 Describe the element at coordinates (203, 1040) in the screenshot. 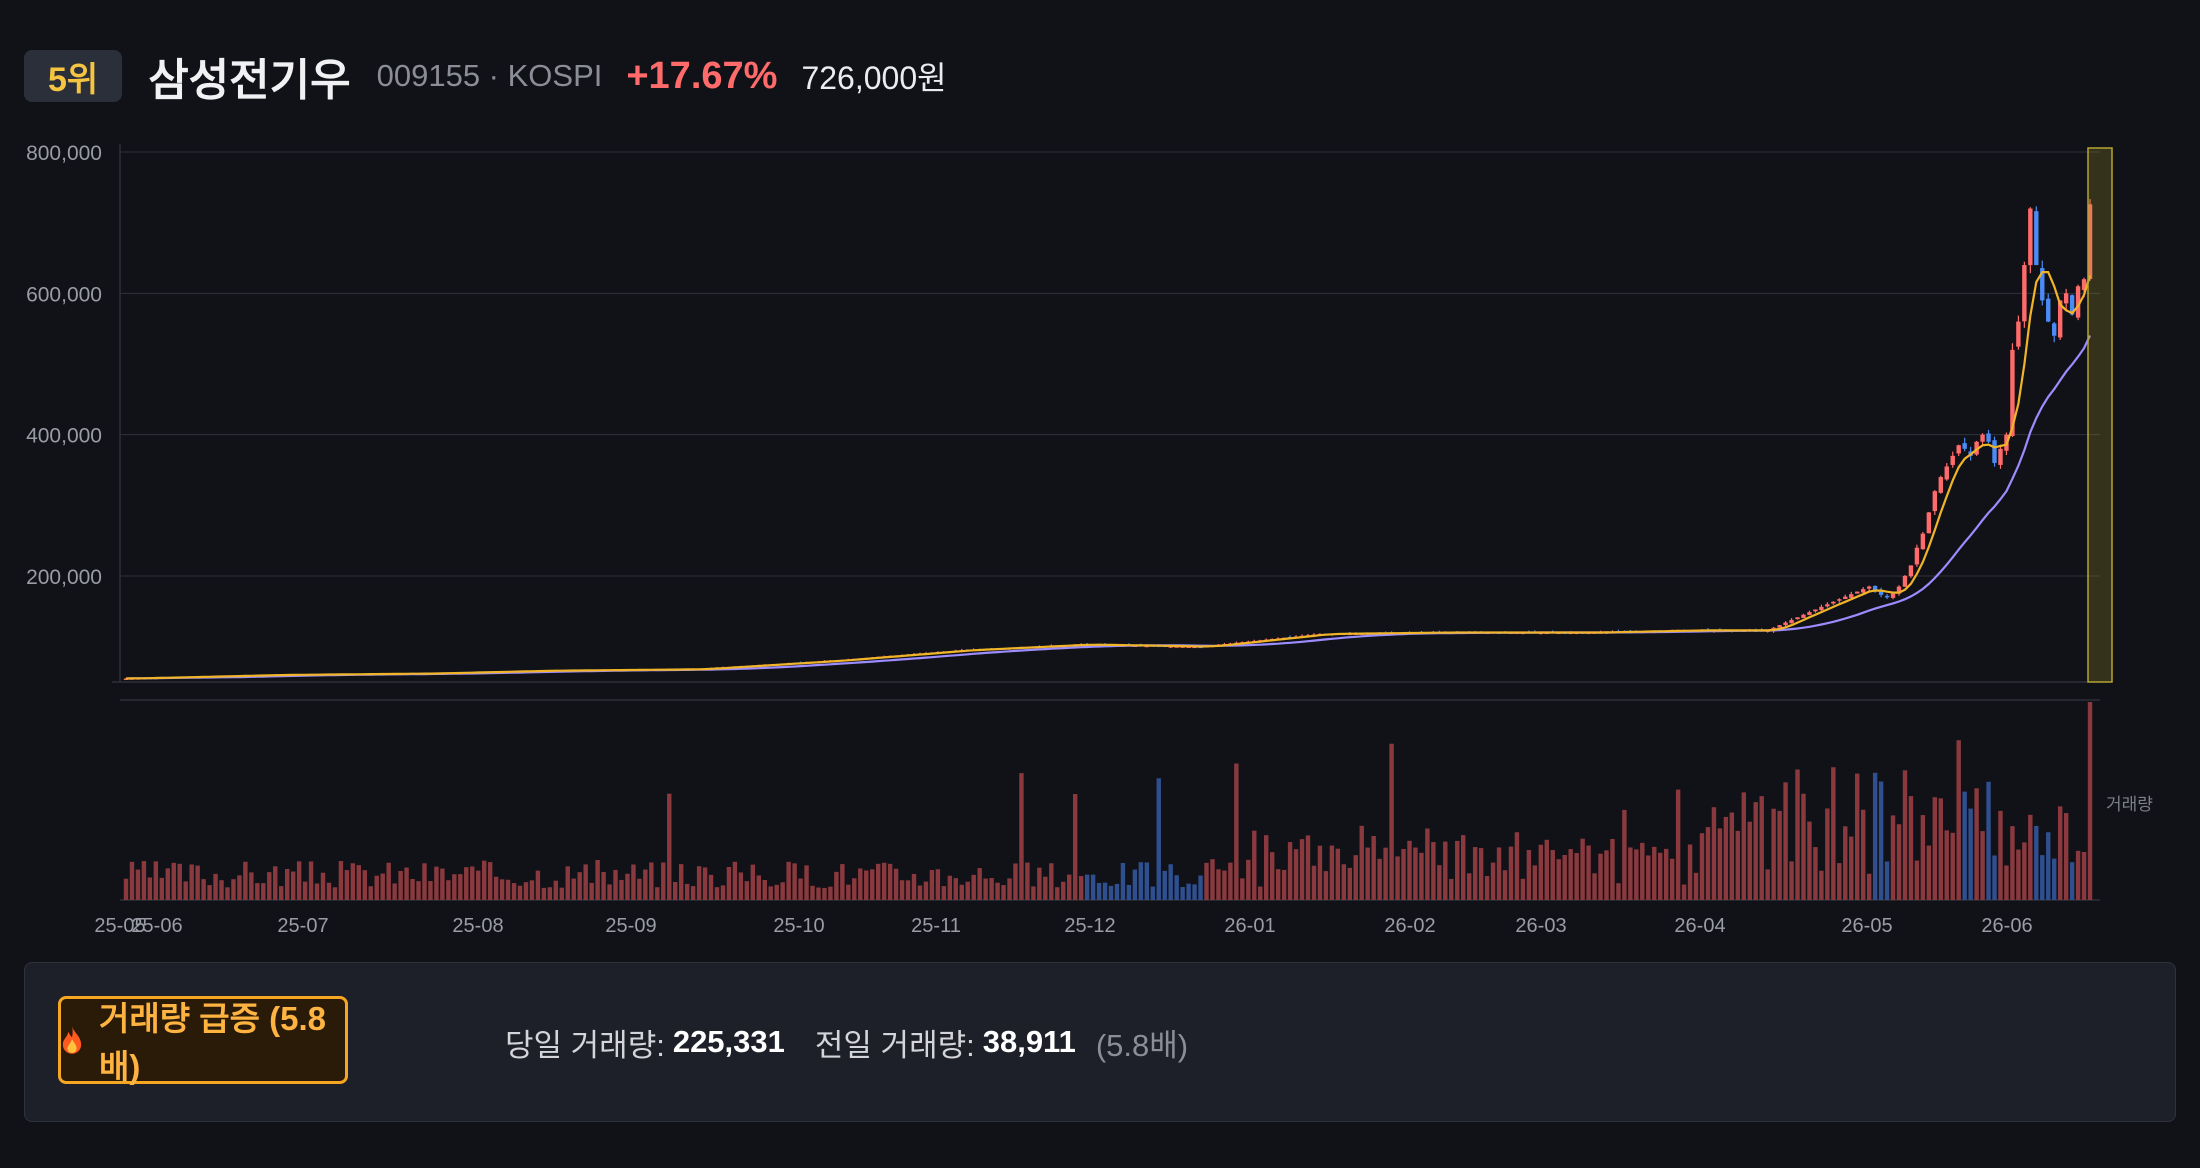

I see `volume-surge-badge: 거래량 급증 (5.8배)` at that location.